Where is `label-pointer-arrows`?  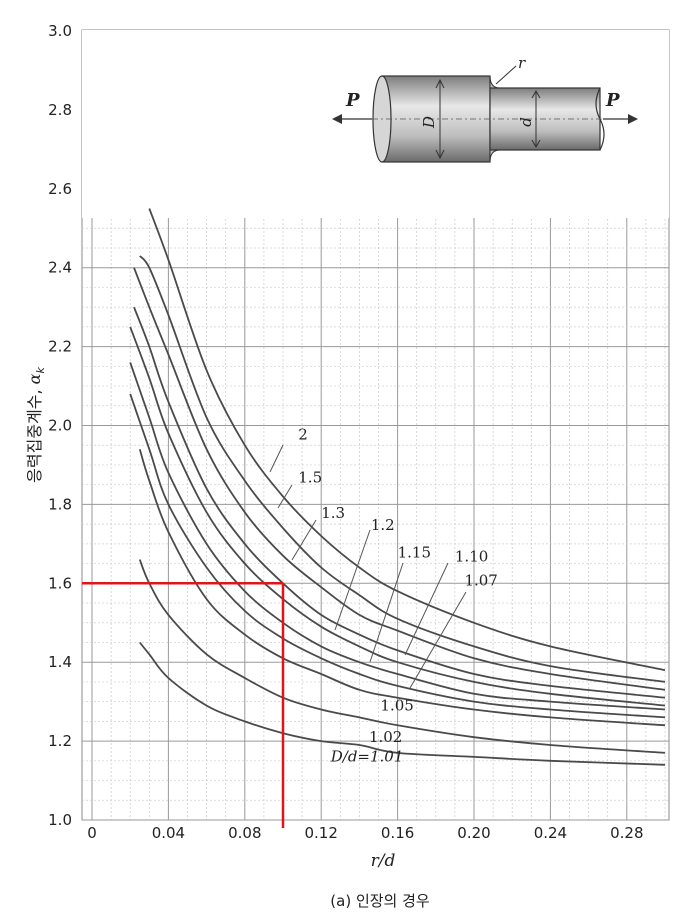 label-pointer-arrows is located at coordinates (368, 566).